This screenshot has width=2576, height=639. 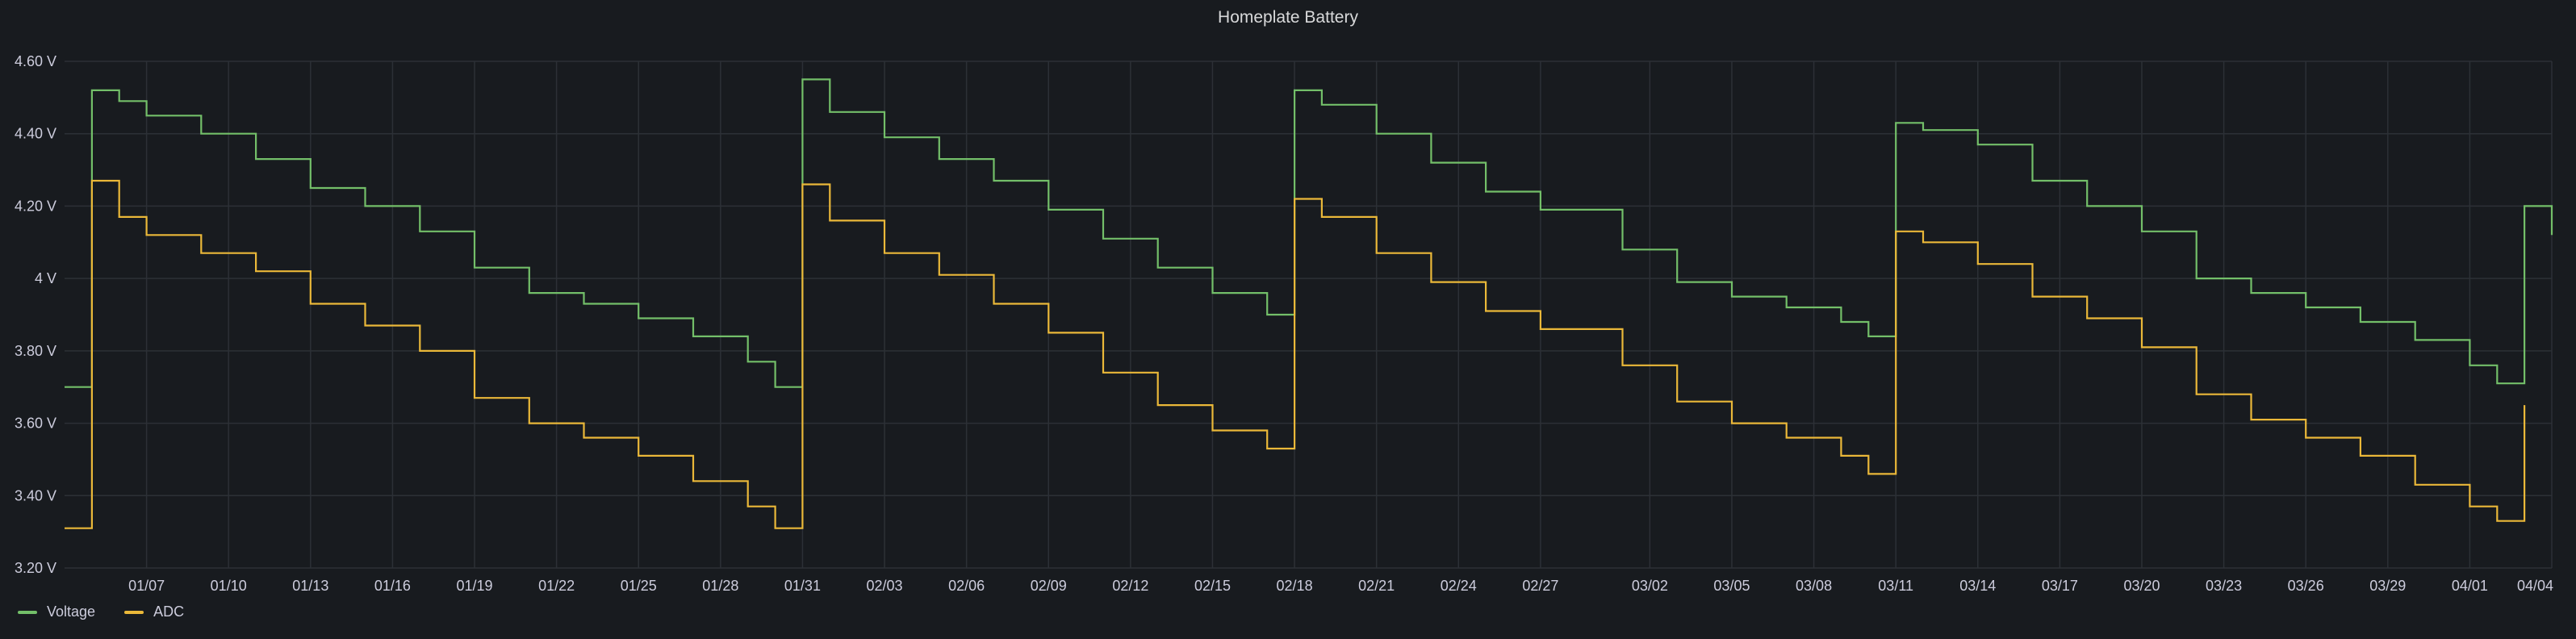 What do you see at coordinates (1130, 586) in the screenshot?
I see `x-tick-label: 02/12` at bounding box center [1130, 586].